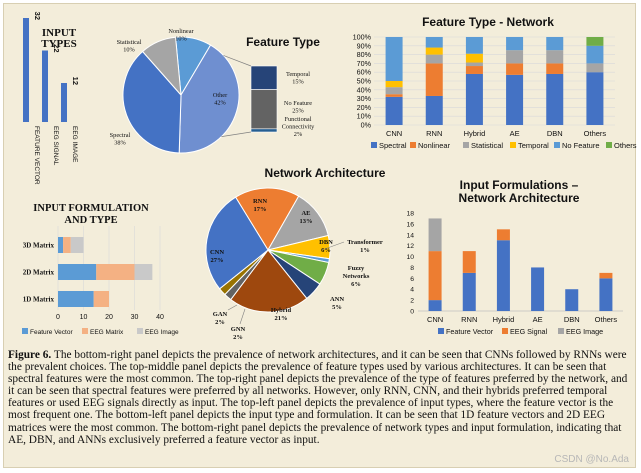 The image size is (641, 473). I want to click on feature-pie-pct-statistical: 10%, so click(129, 50).